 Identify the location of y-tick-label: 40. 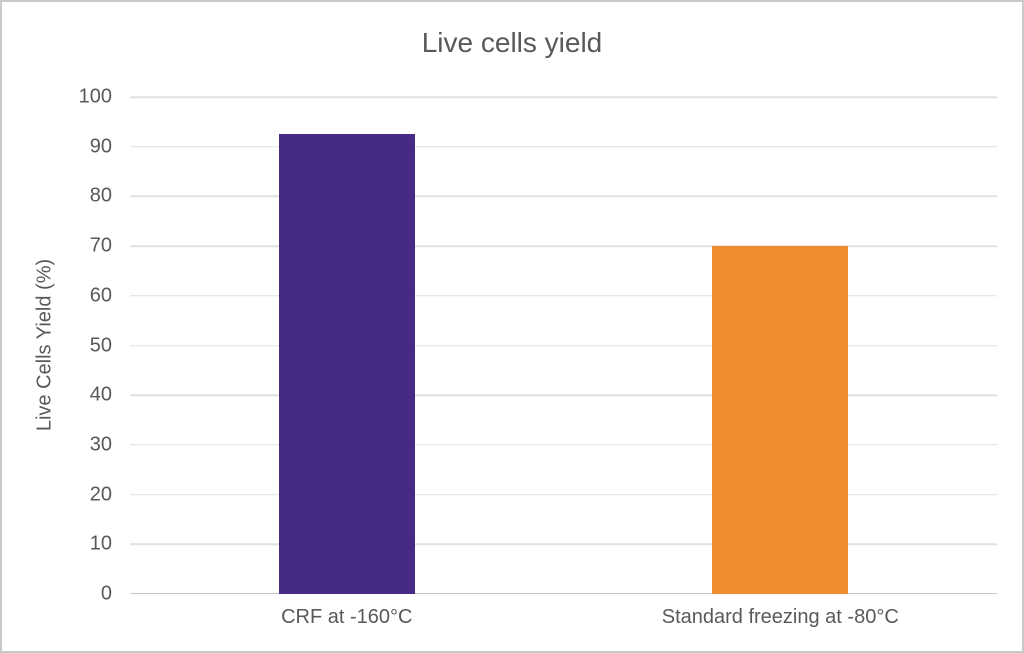
(100, 394).